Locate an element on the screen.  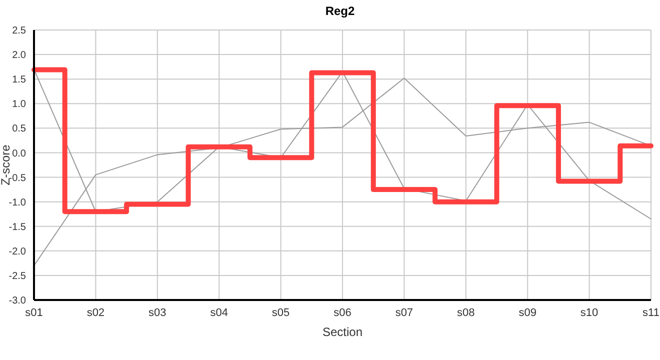
y-tick-label: -0.5 is located at coordinates (17, 178).